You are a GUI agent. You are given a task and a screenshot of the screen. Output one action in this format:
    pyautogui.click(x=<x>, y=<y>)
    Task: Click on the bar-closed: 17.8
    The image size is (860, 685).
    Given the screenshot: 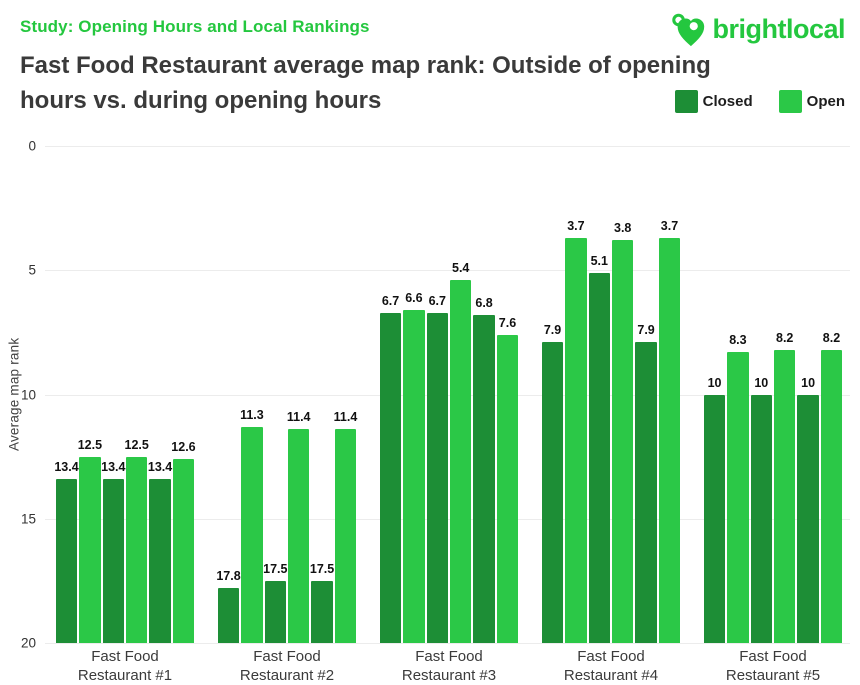 What is the action you would take?
    pyautogui.click(x=228, y=606)
    